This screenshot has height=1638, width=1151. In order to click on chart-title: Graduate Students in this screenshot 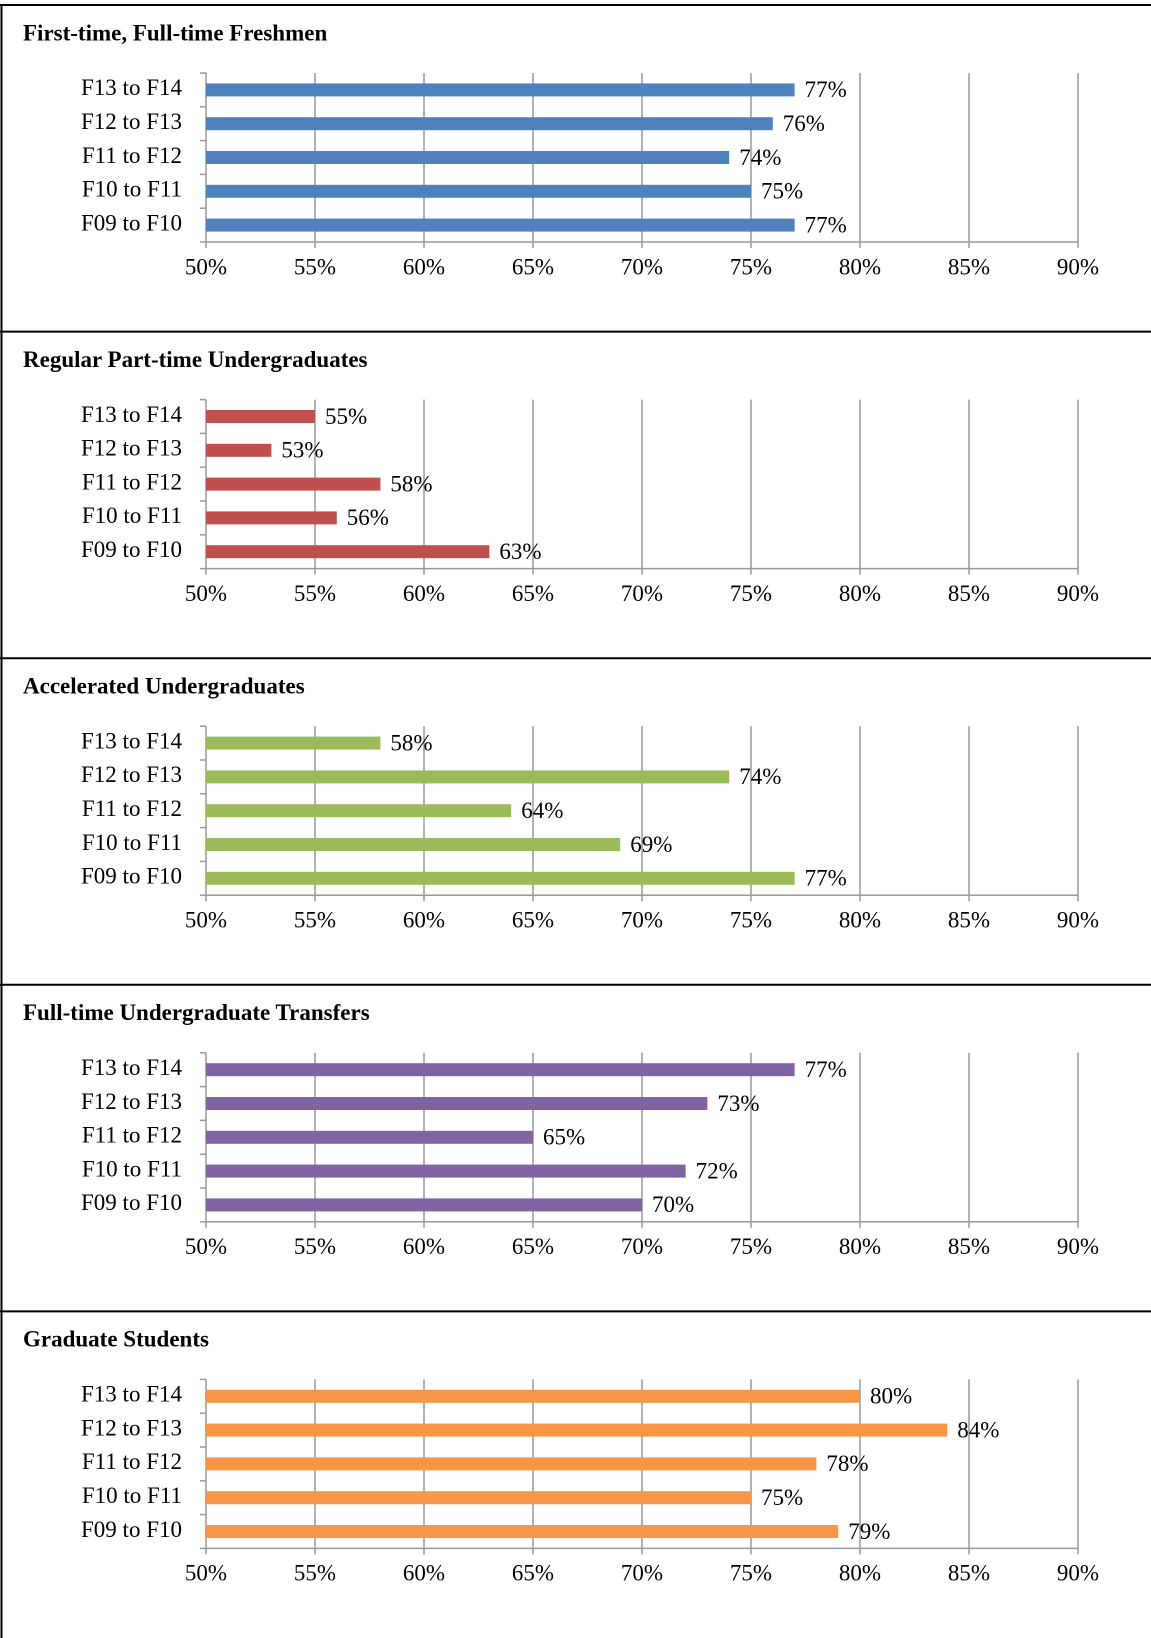, I will do `click(116, 1339)`.